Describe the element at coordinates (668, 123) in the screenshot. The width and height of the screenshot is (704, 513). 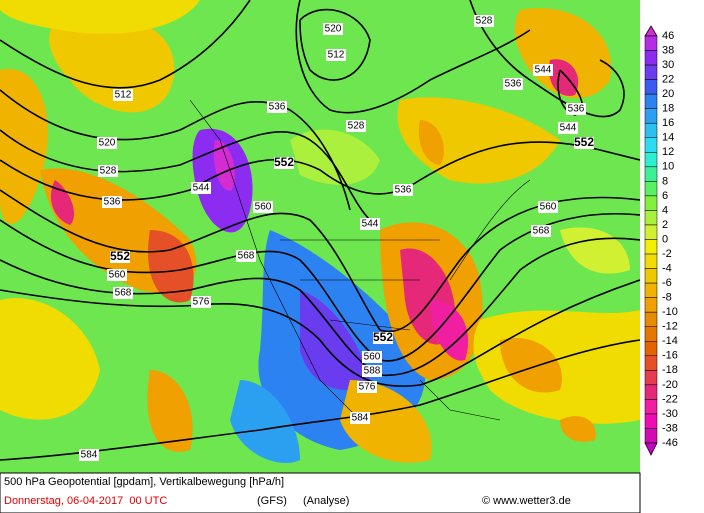
I see `colorbar-label: 16` at that location.